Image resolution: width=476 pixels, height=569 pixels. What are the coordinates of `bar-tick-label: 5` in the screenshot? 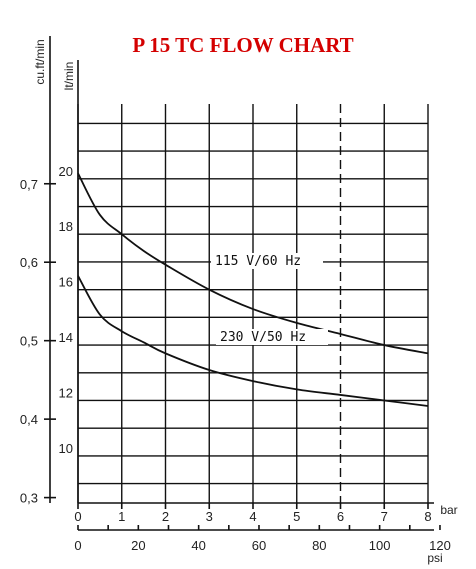 It's located at (296, 516).